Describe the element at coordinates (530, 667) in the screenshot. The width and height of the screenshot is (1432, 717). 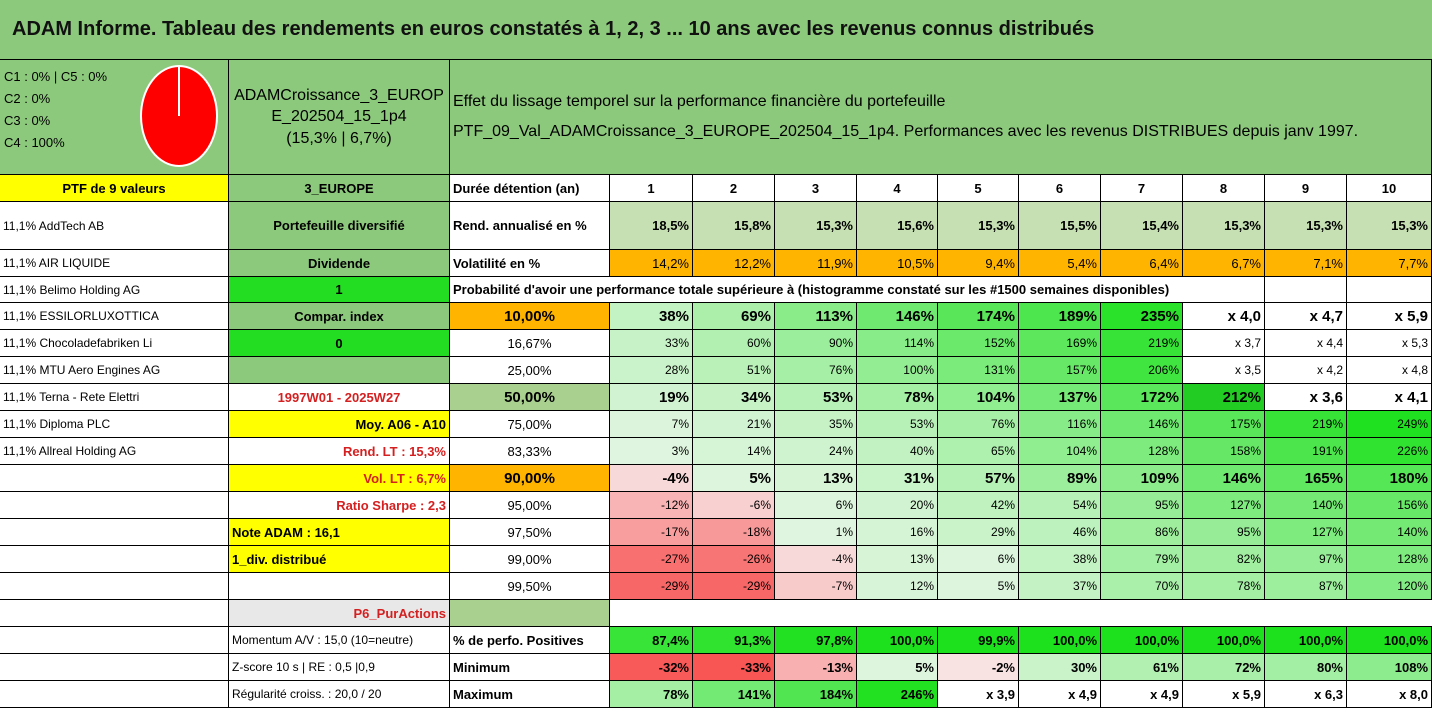
I see `minimum-label: Minimum` at that location.